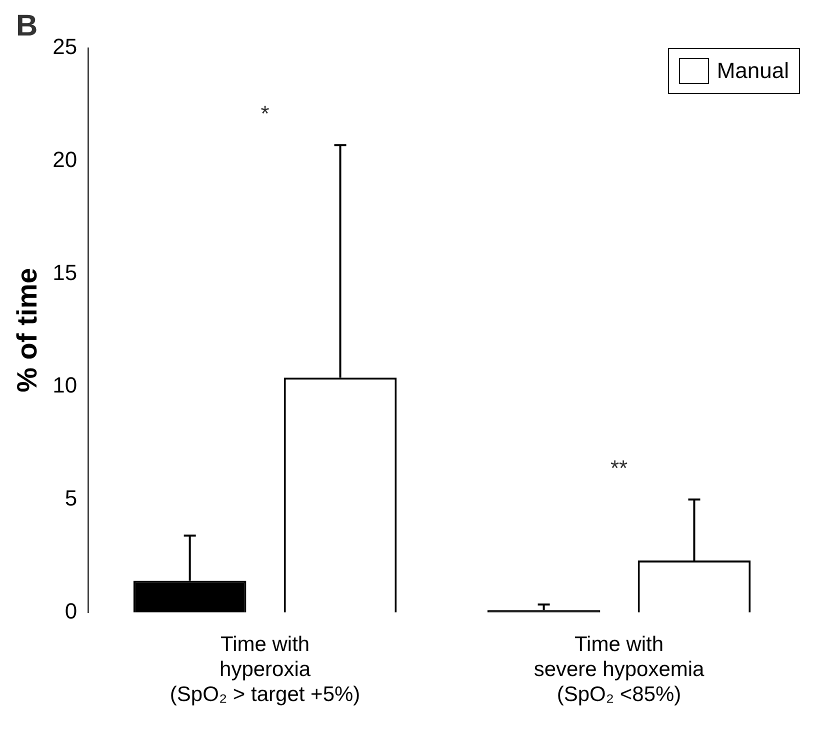  Describe the element at coordinates (65, 47) in the screenshot. I see `y-tick-label: 25` at that location.